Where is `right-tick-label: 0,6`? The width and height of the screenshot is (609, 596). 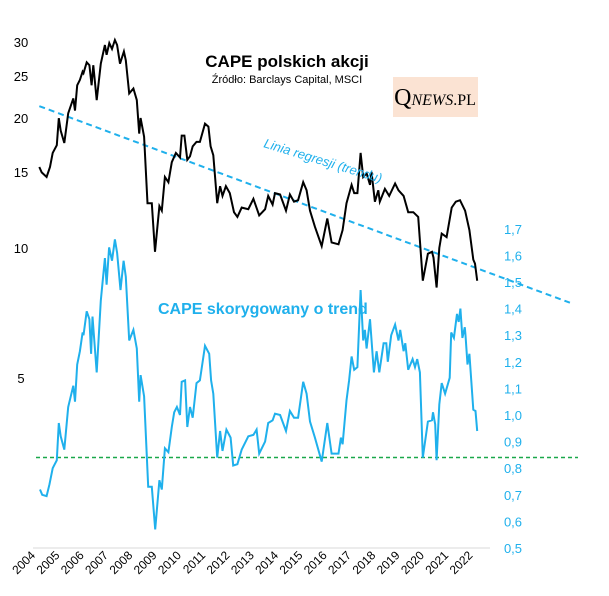 right-tick-label: 0,6 is located at coordinates (513, 521).